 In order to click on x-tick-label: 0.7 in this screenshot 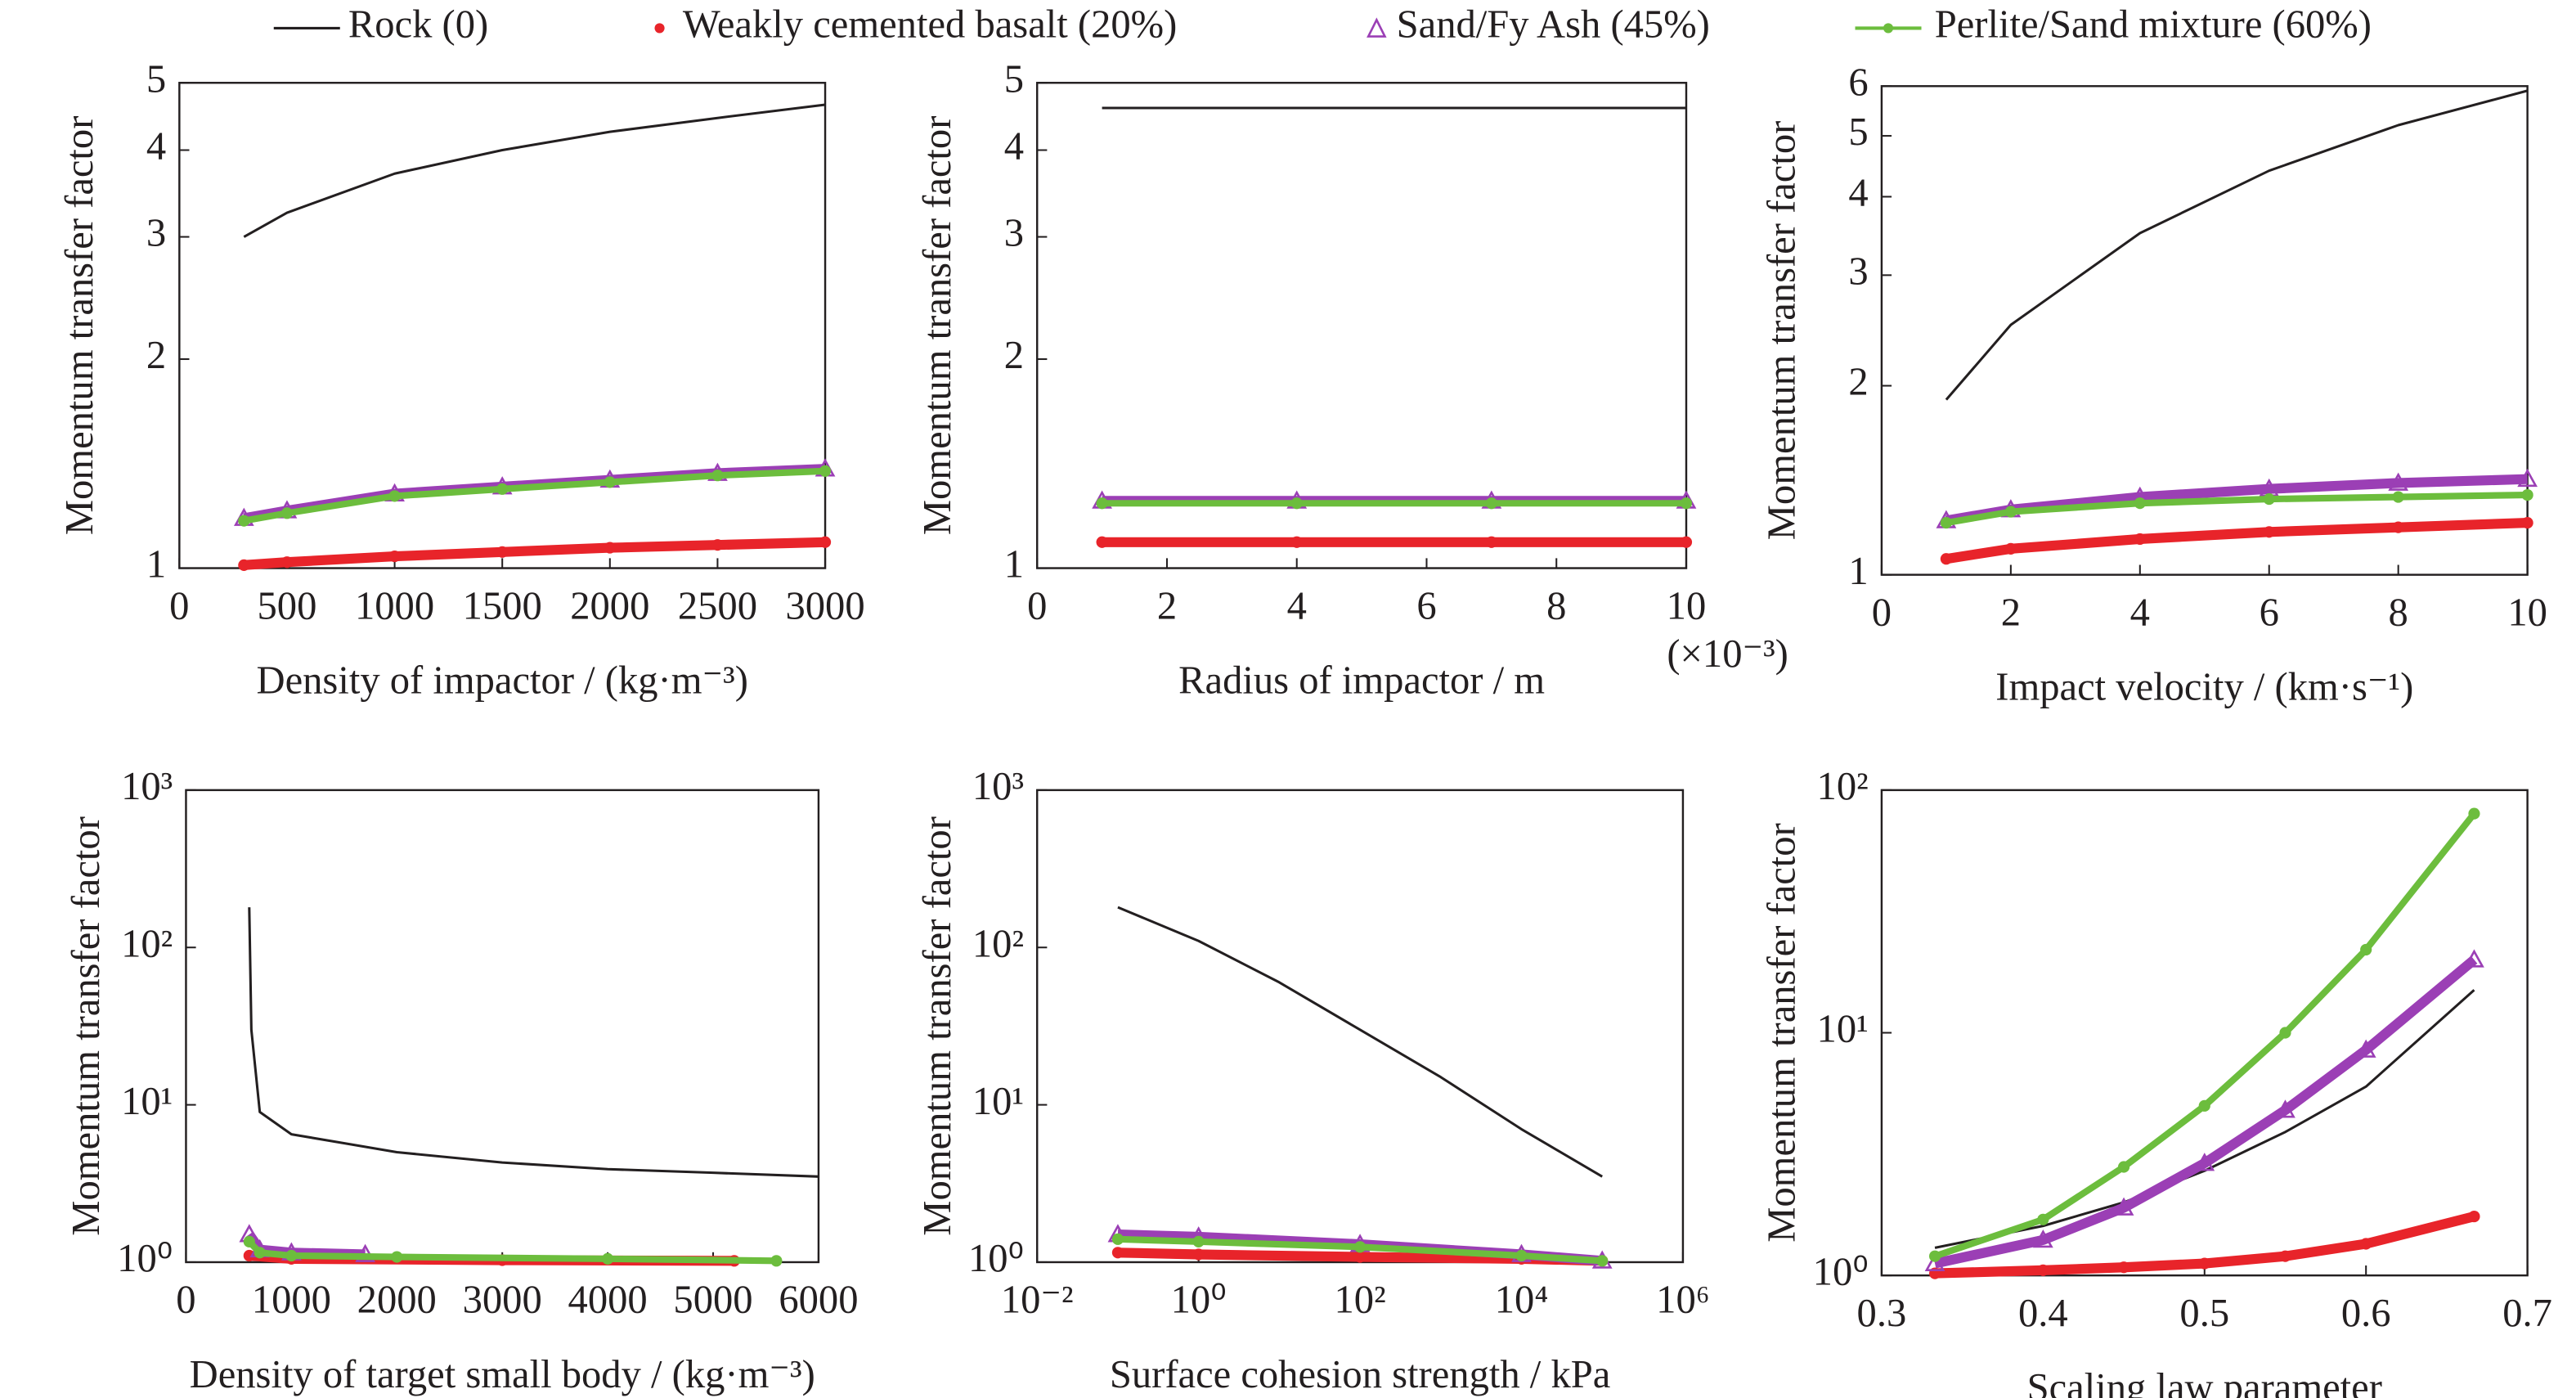, I will do `click(2527, 1313)`.